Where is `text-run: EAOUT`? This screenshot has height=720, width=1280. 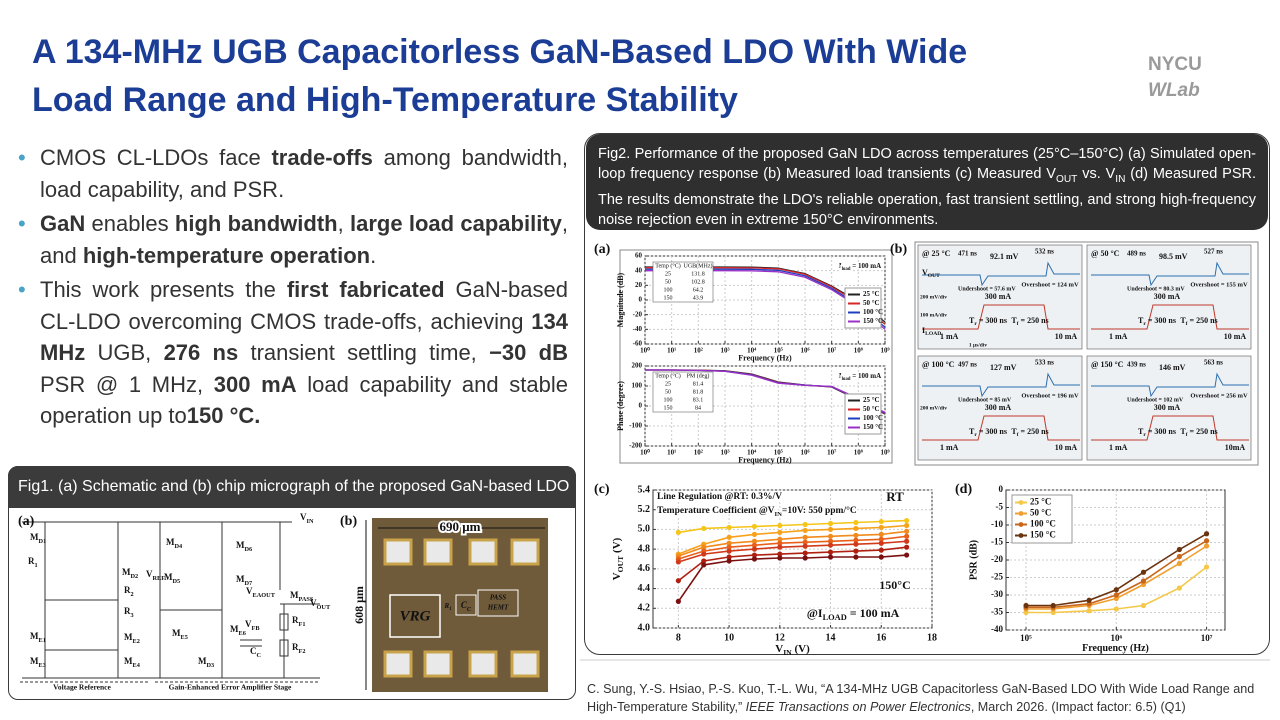 text-run: EAOUT is located at coordinates (264, 595).